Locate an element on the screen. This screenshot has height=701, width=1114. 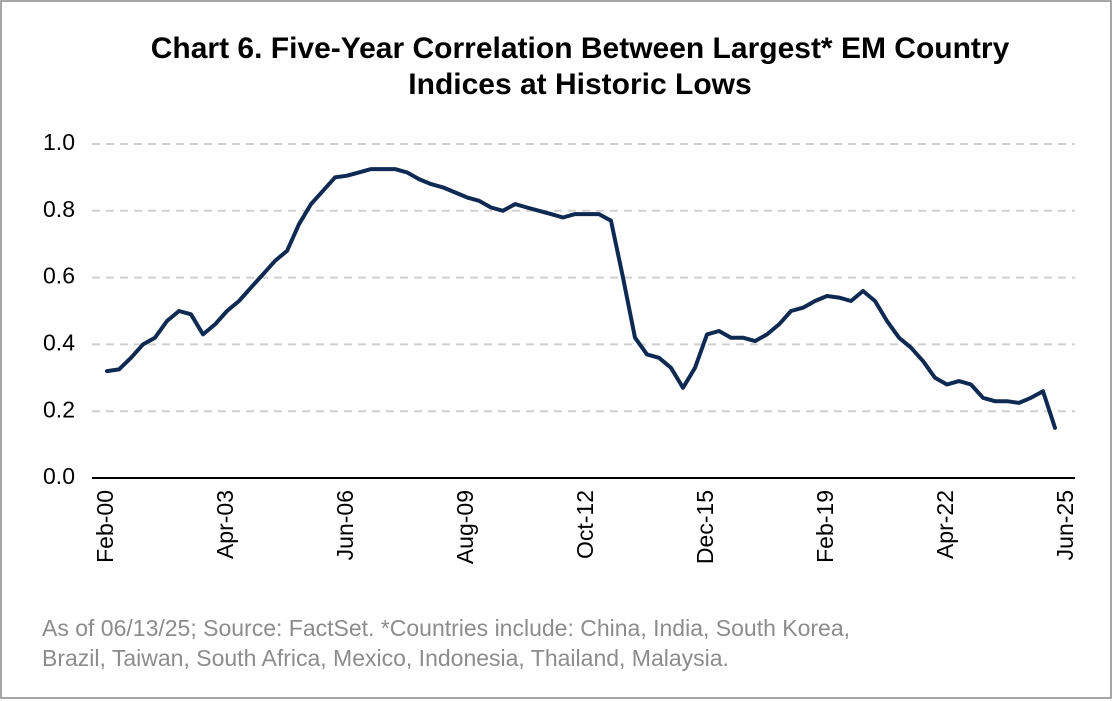
x-tick-label: Feb-00 is located at coordinates (105, 526).